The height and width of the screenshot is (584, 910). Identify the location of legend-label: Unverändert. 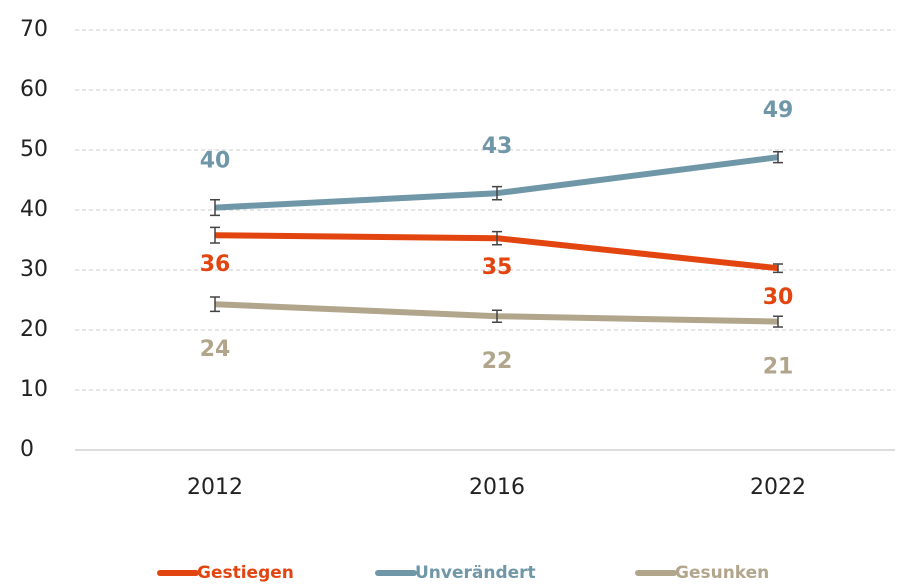
(475, 573).